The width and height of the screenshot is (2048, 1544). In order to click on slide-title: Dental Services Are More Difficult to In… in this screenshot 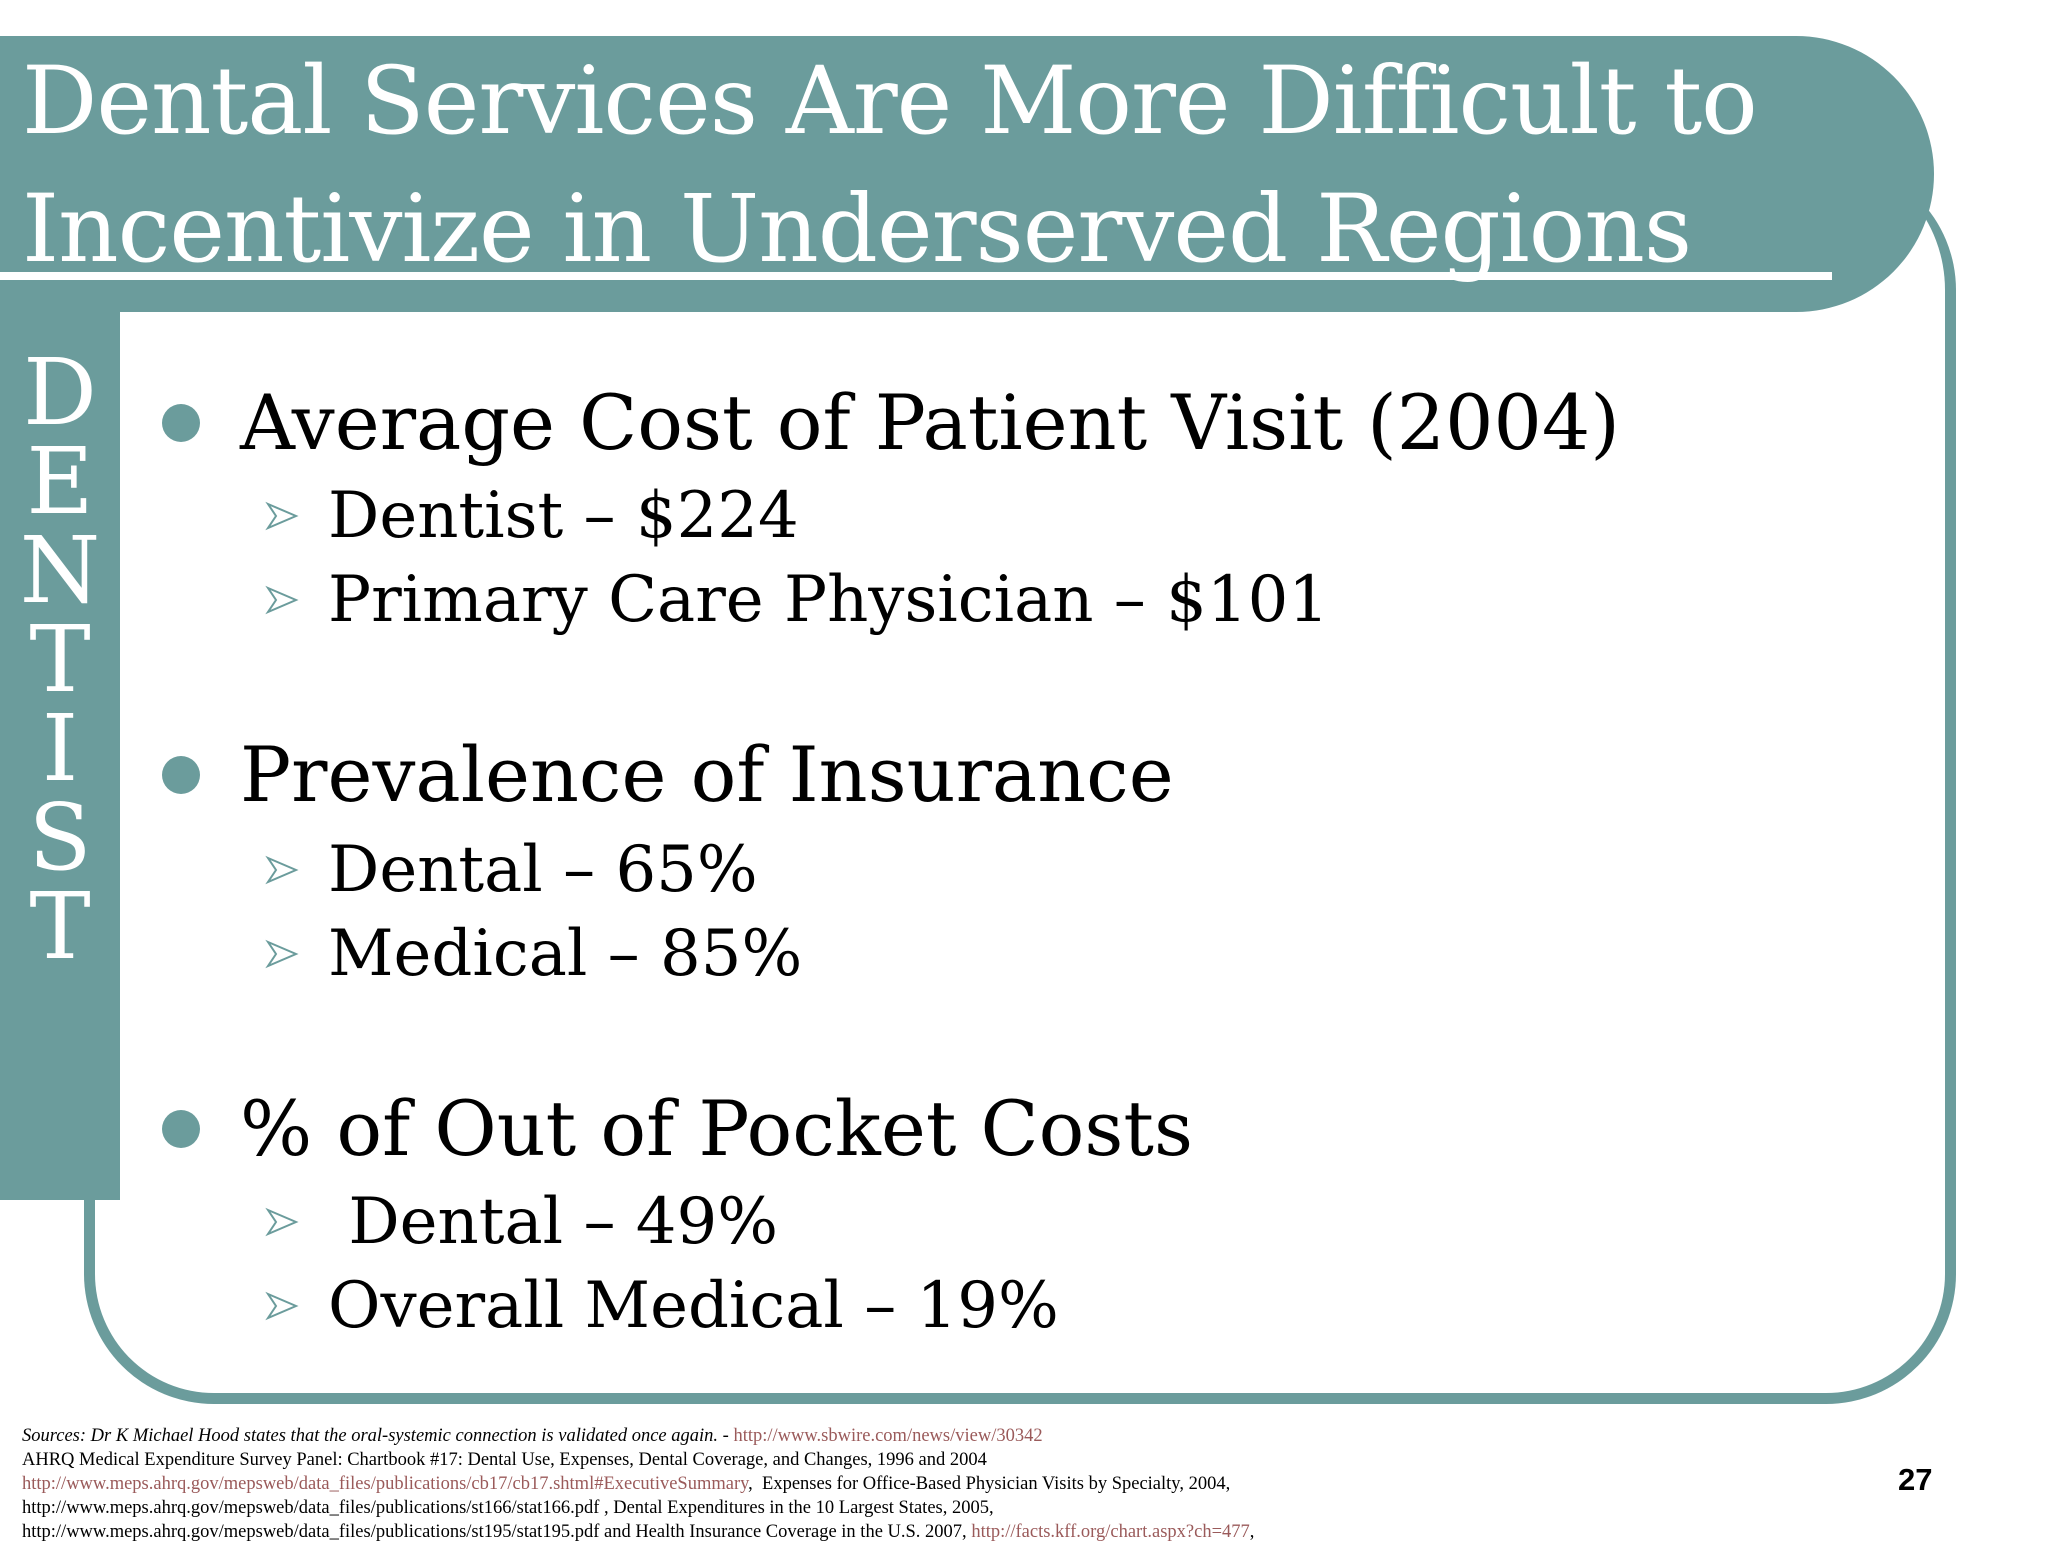, I will do `click(890, 166)`.